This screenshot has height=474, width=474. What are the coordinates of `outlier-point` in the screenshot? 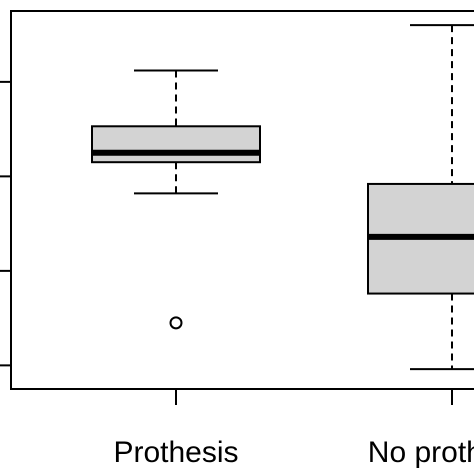 It's located at (176, 323).